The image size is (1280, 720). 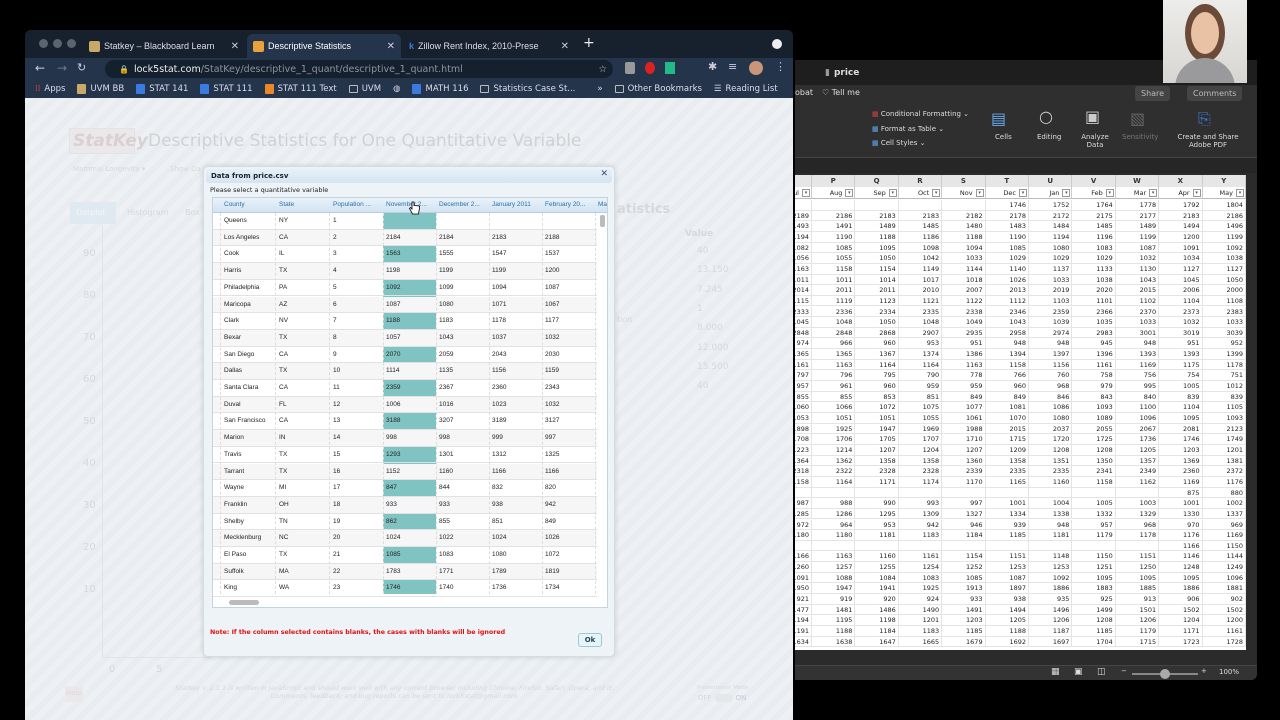 I want to click on sheet-cell: 1491, so click(x=964, y=610).